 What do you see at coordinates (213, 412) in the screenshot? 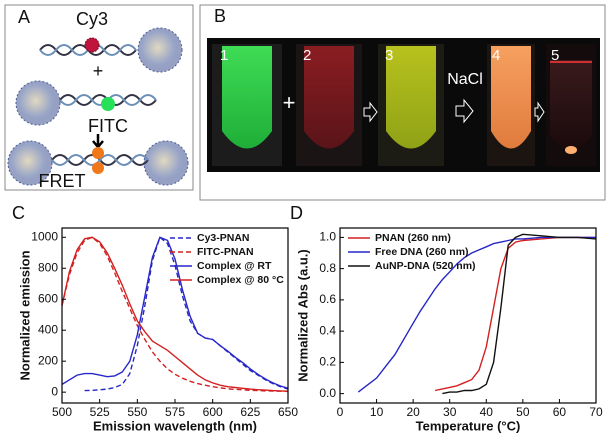
I see `x-tick-label: 600` at bounding box center [213, 412].